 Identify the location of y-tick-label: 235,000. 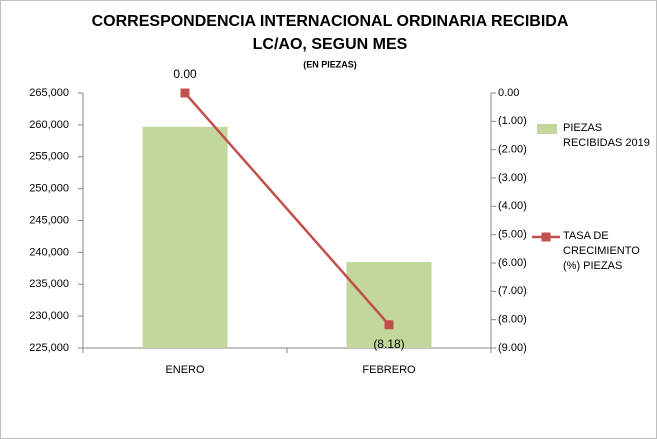
(49, 284).